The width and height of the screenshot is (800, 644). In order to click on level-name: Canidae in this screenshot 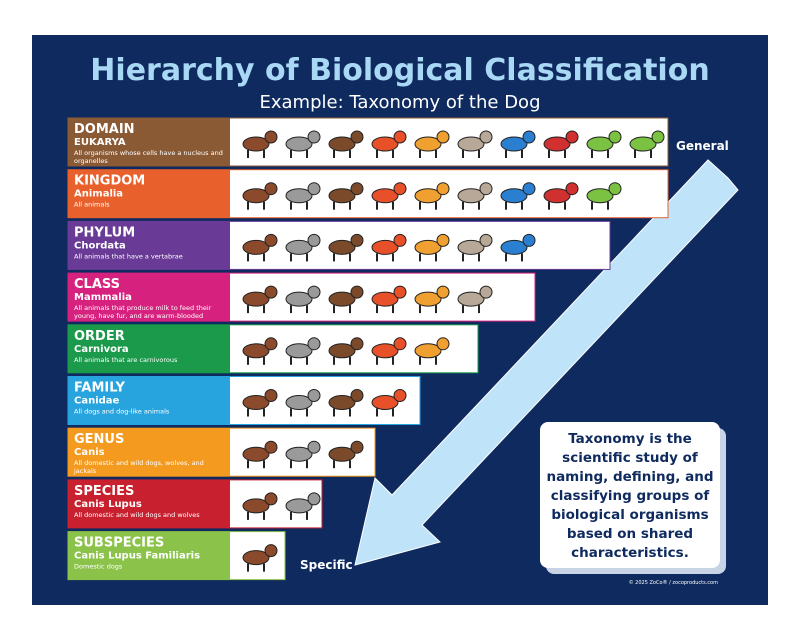, I will do `click(97, 401)`.